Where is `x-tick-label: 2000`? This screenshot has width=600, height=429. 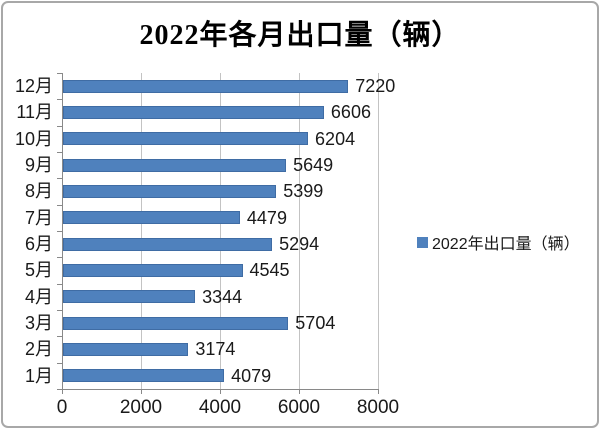 x-tick-label: 2000 is located at coordinates (141, 407).